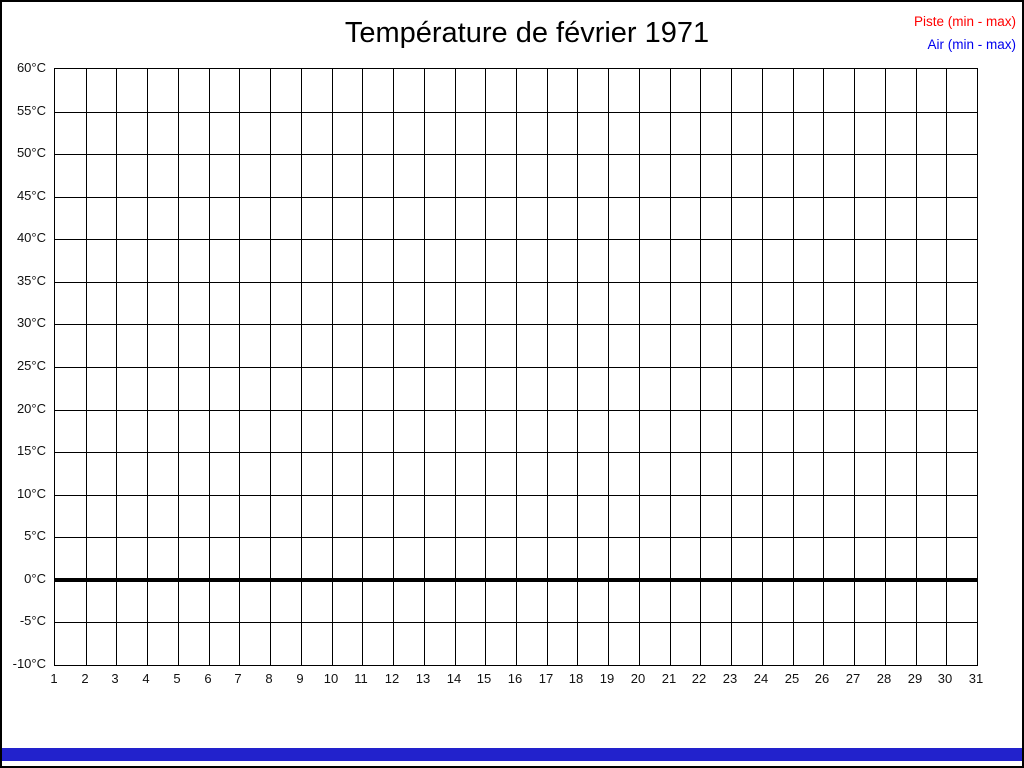 This screenshot has width=1024, height=768. I want to click on y-tick-label: 35°C, so click(31, 280).